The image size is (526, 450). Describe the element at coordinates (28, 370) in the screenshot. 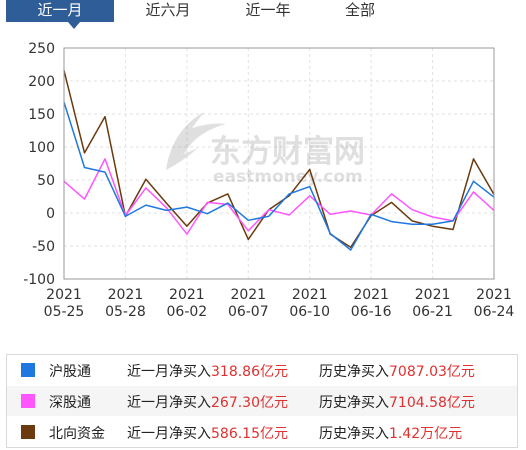

I see `legend-swatch-shanghai` at that location.